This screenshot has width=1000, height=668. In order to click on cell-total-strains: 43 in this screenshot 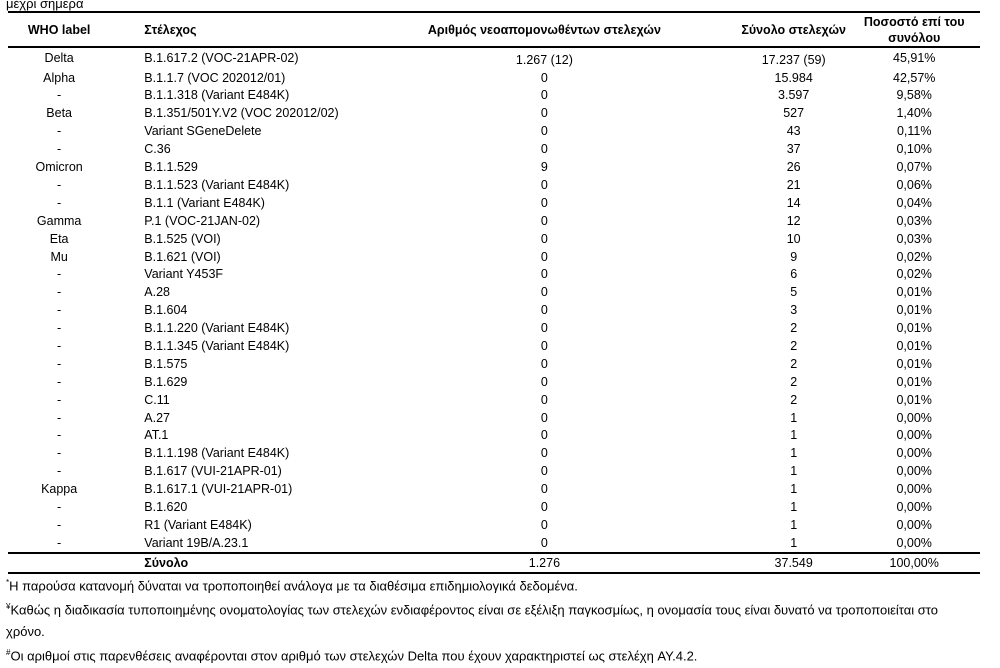, I will do `click(793, 131)`.